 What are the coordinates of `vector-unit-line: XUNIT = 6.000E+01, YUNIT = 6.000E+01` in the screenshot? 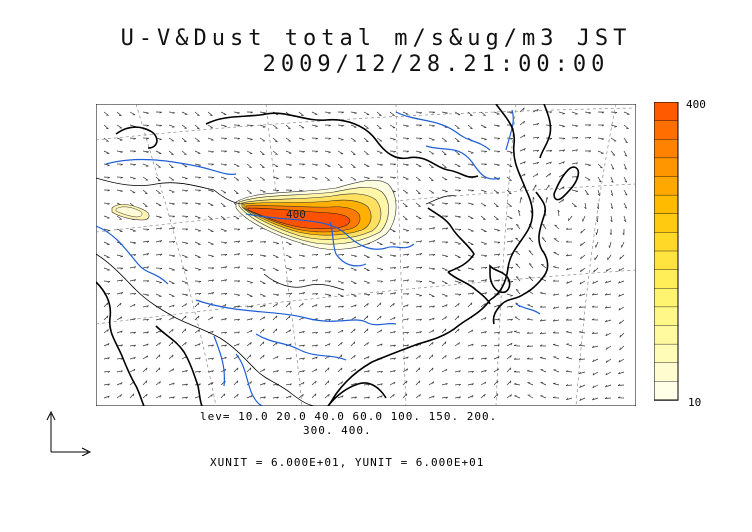 It's located at (347, 462).